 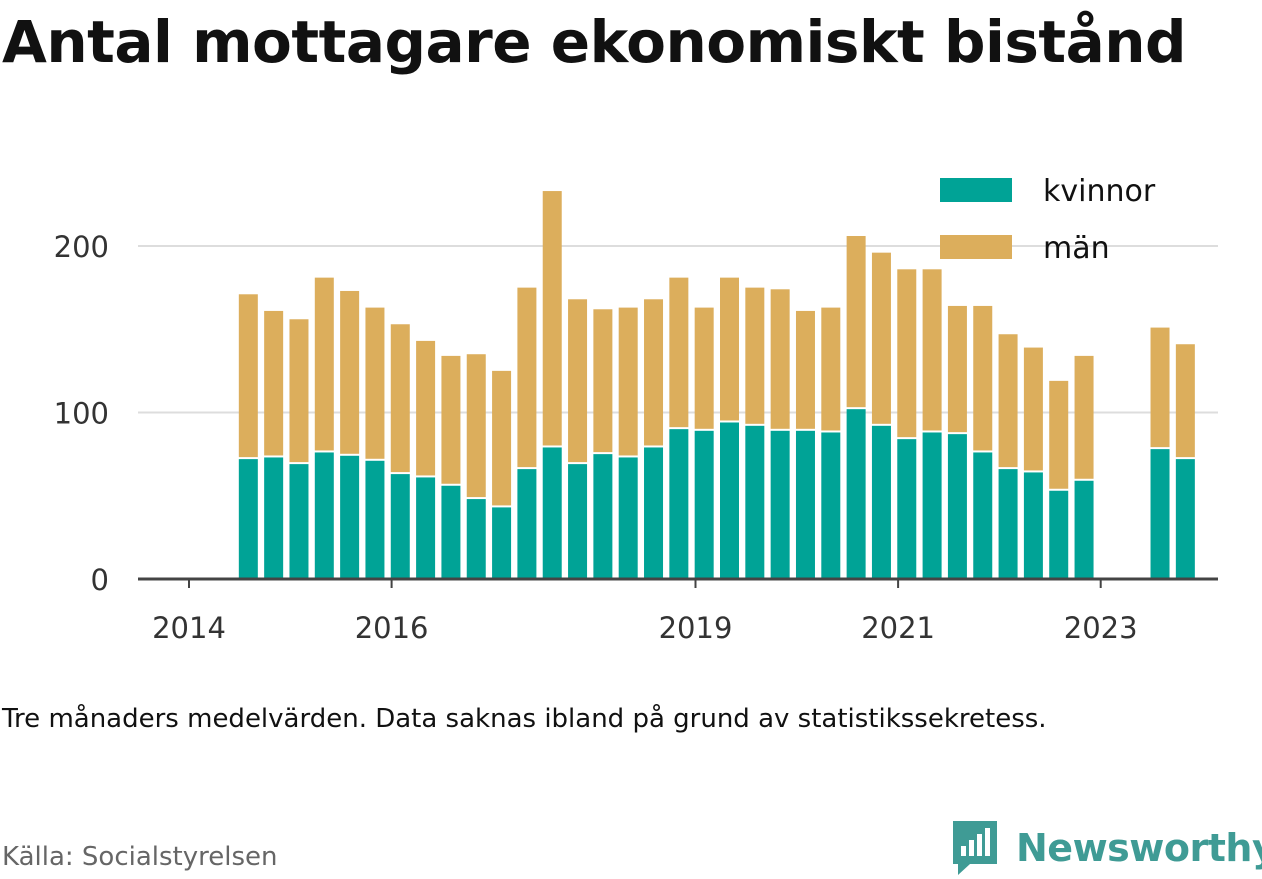 I want to click on newsworthy-logo-icon, so click(x=975, y=848).